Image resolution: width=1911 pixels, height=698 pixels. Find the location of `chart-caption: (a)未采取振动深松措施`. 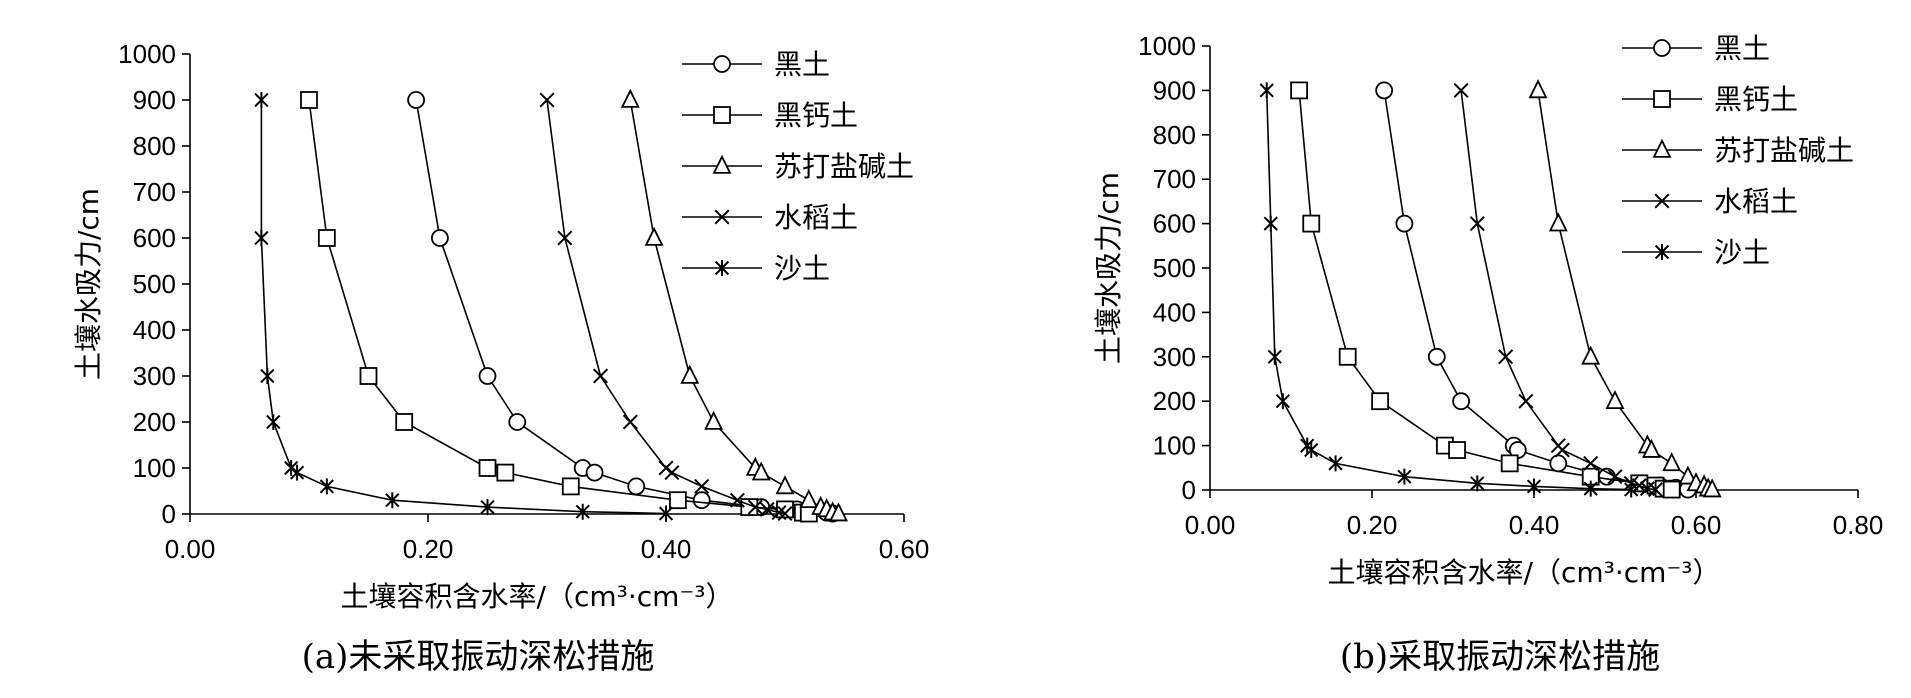

chart-caption: (a)未采取振动深松措施 is located at coordinates (478, 657).